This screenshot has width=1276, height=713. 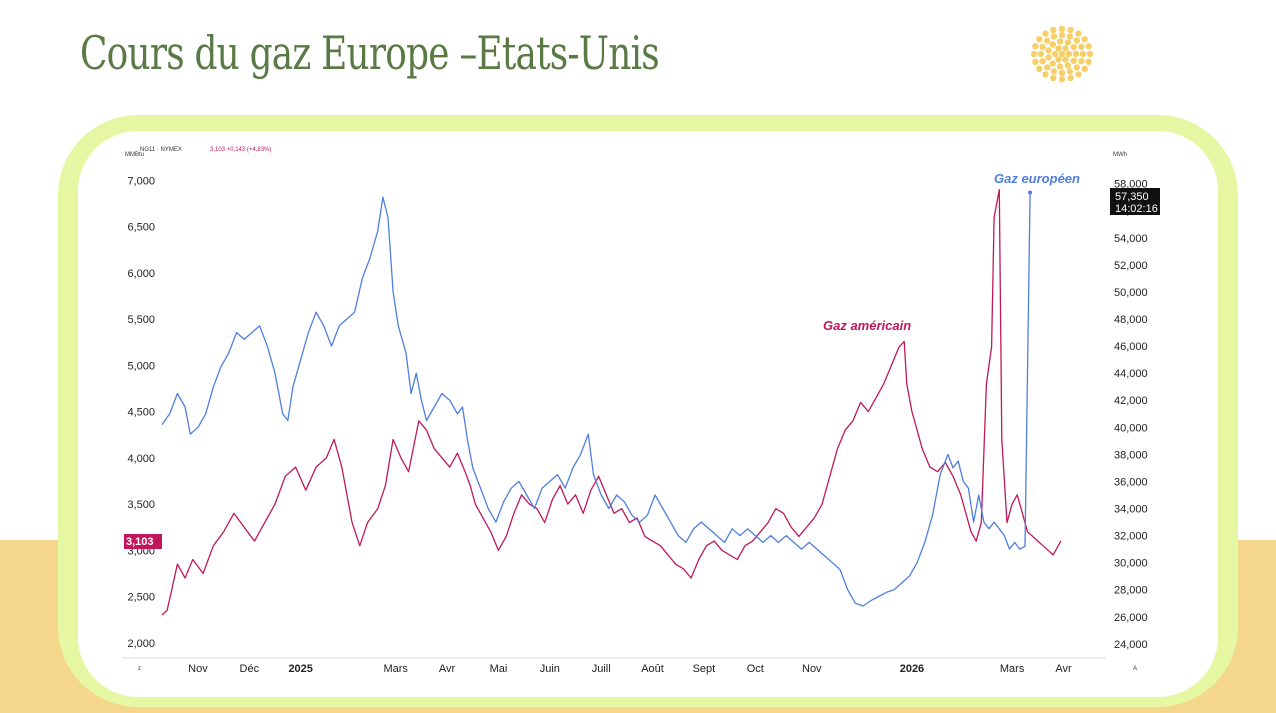 I want to click on left-tick-label: 5,500, so click(x=141, y=320).